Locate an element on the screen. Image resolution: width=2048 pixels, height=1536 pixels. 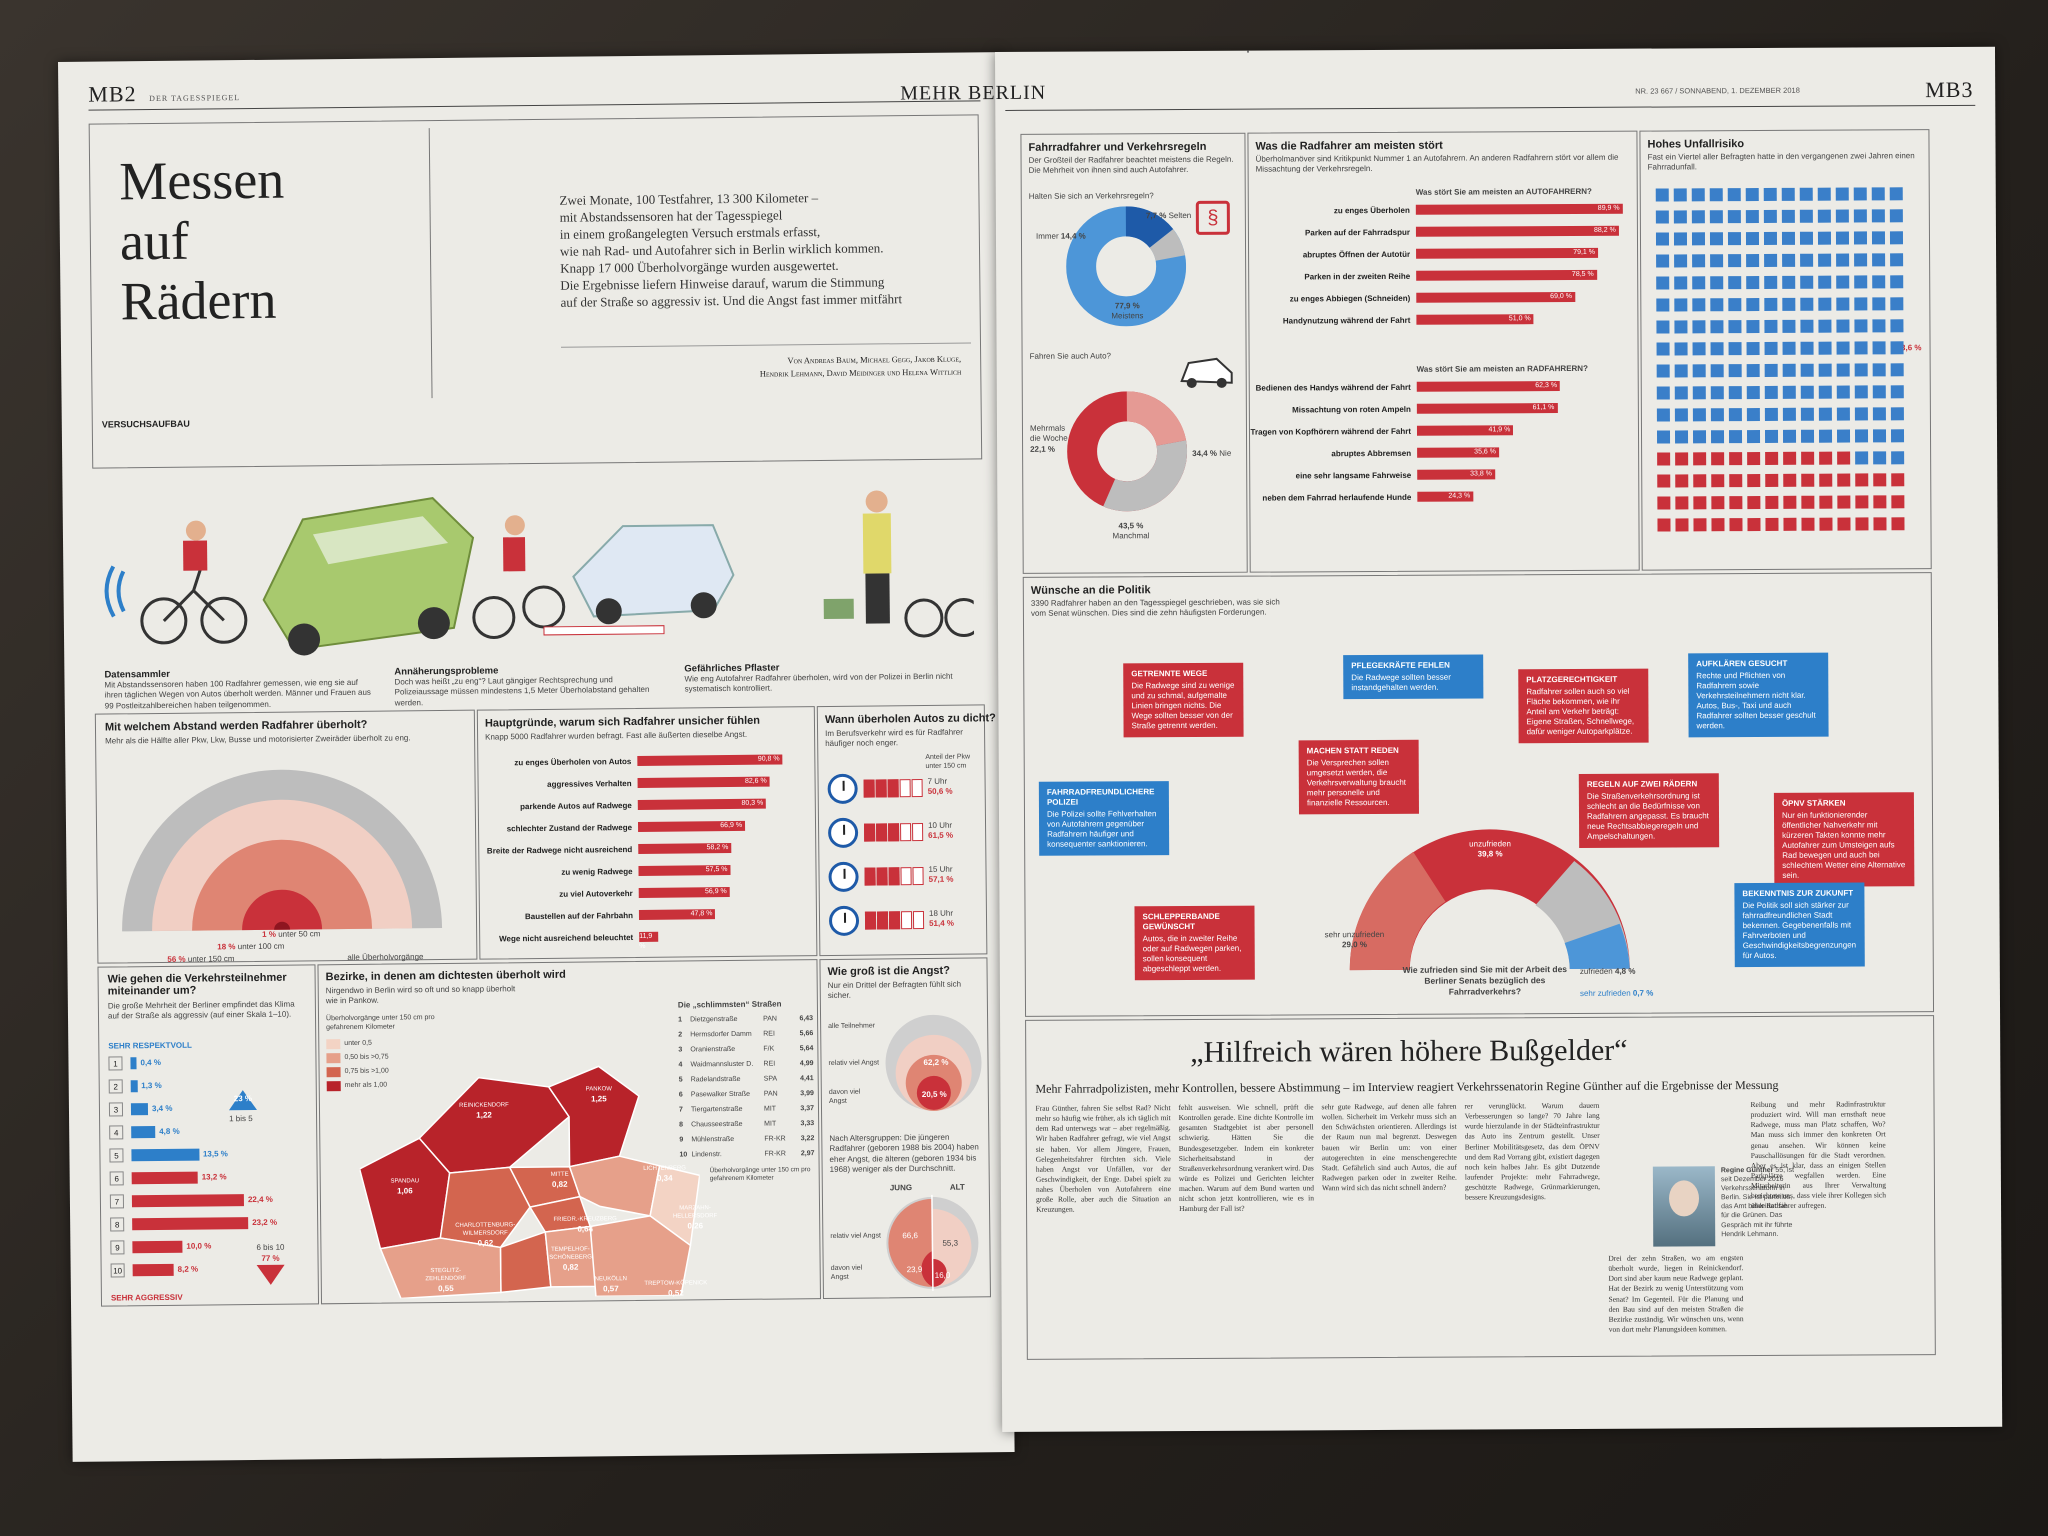
stoert-value: 79,1 % is located at coordinates (1584, 252).